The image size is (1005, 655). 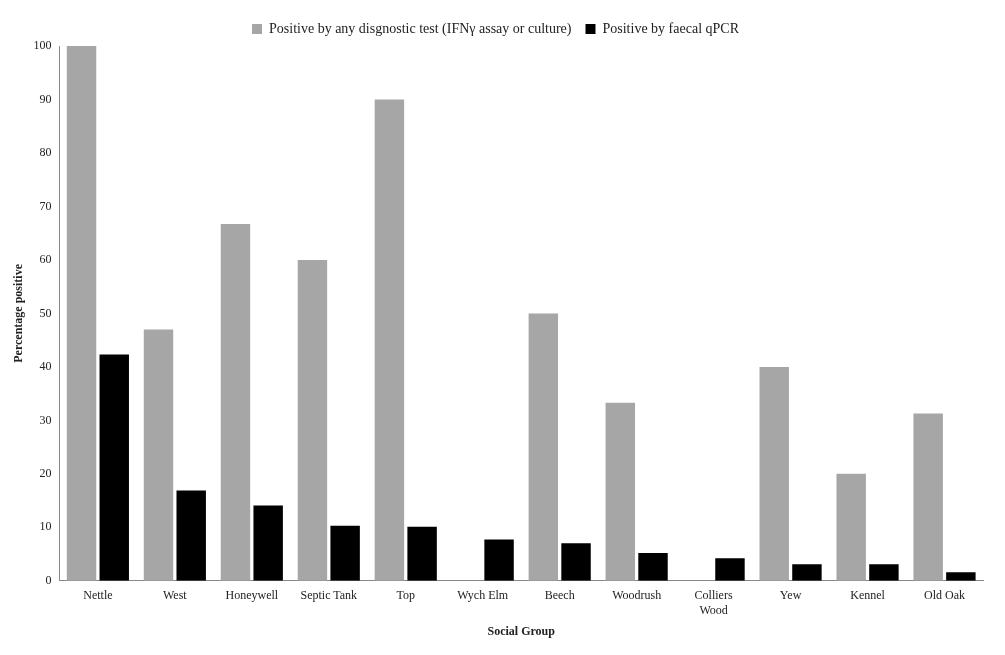 I want to click on y-tick-label: 30, so click(x=45, y=419).